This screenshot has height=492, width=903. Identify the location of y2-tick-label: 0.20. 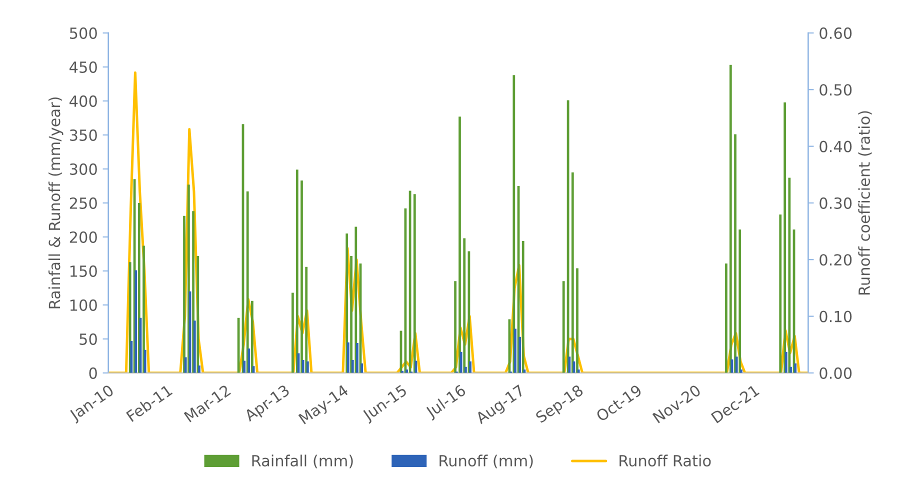
(836, 260).